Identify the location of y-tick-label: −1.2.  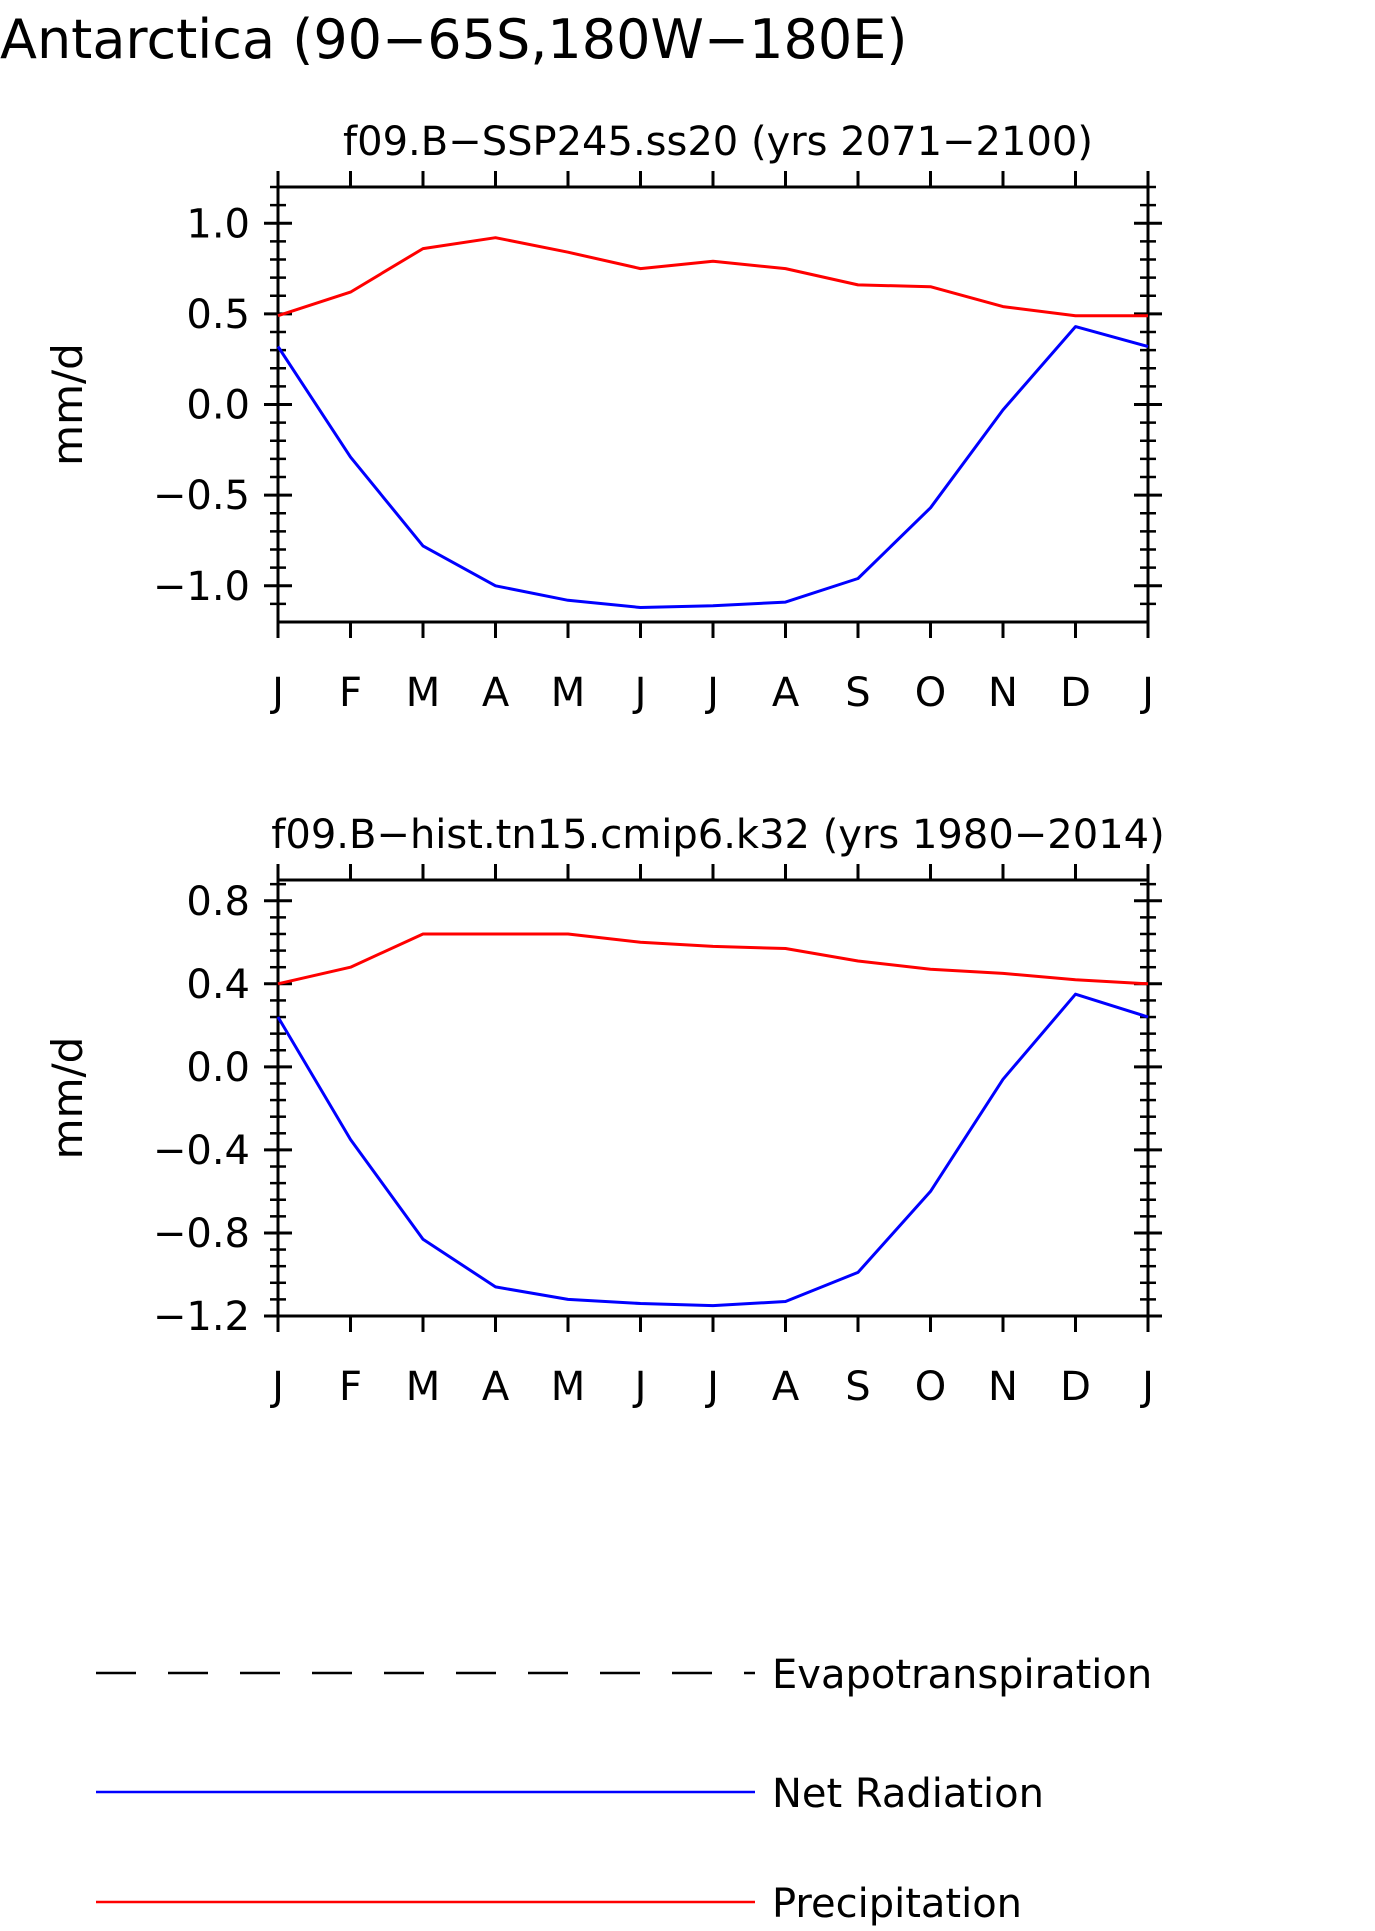
(201, 1317).